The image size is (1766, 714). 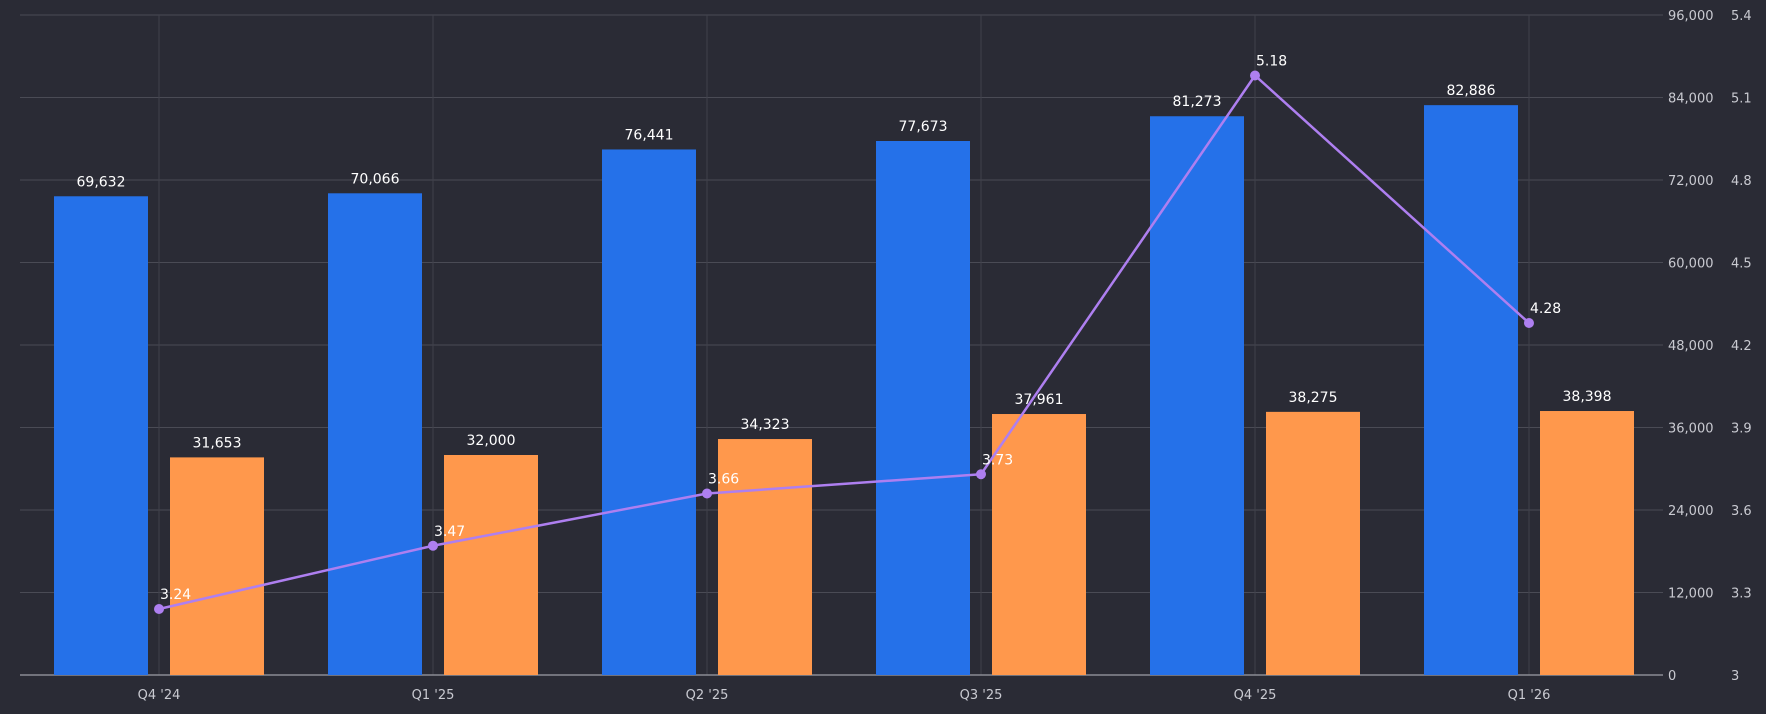 What do you see at coordinates (707, 695) in the screenshot?
I see `x-axis-tick-label: Q2 '25` at bounding box center [707, 695].